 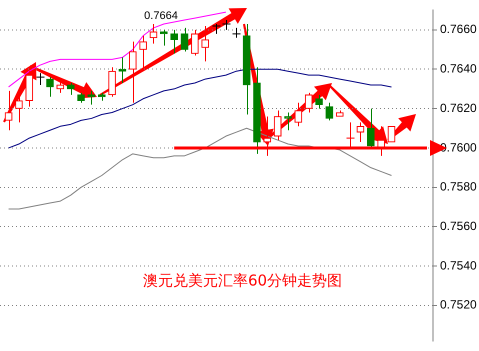 I want to click on y-tick-label: 0.7640, so click(x=459, y=69).